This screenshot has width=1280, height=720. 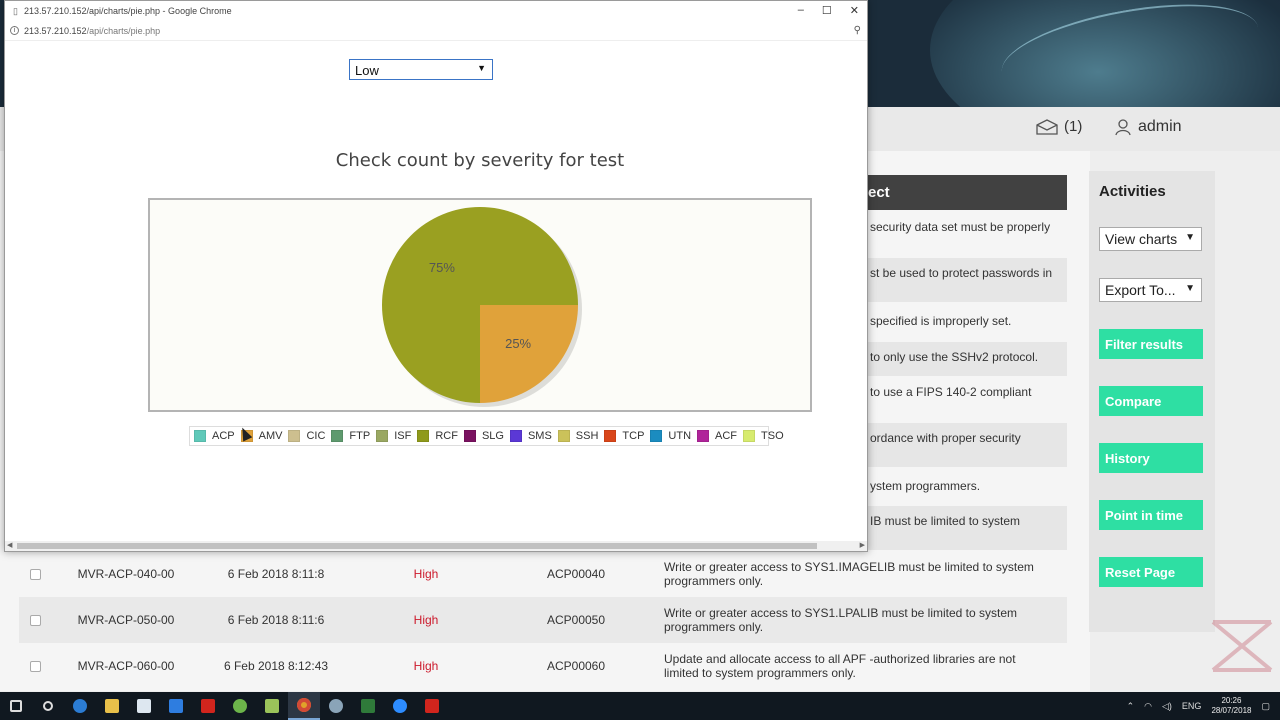 What do you see at coordinates (1148, 705) in the screenshot?
I see `wifi-icon: ◠` at bounding box center [1148, 705].